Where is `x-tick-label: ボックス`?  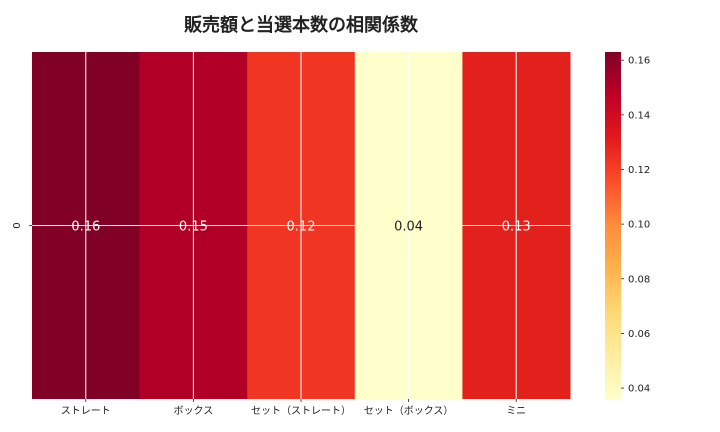
x-tick-label: ボックス is located at coordinates (194, 411).